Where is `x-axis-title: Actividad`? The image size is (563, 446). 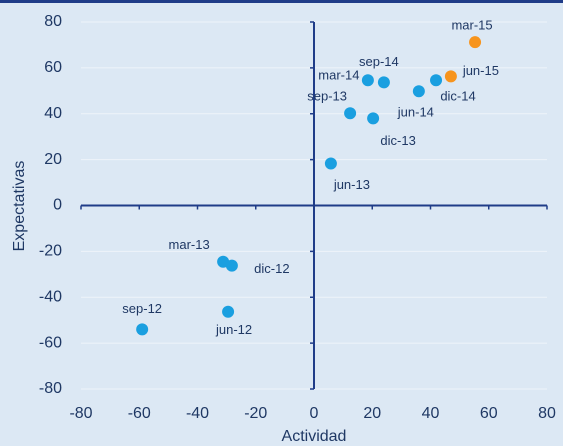
x-axis-title: Actividad is located at coordinates (314, 436).